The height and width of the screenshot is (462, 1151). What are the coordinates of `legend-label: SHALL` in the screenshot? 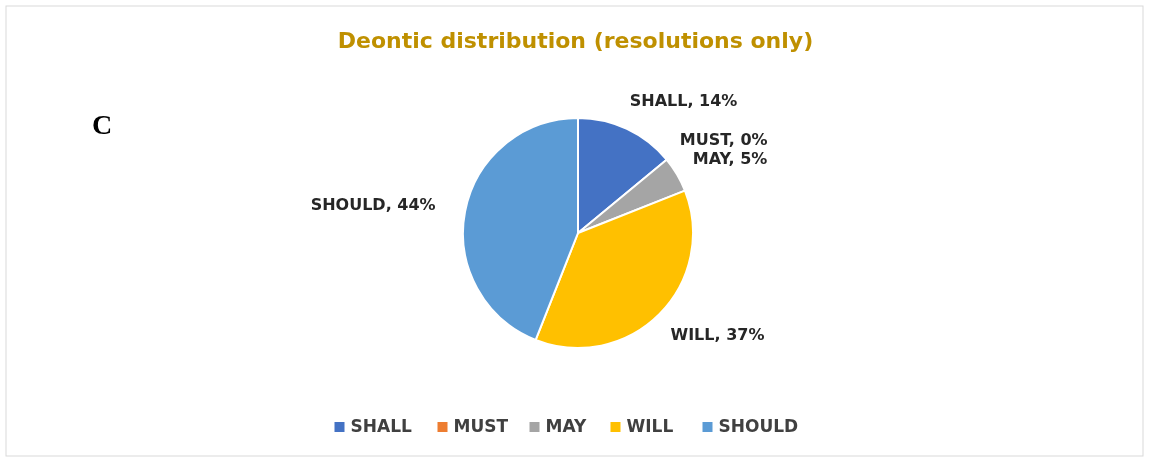 It's located at (381, 426).